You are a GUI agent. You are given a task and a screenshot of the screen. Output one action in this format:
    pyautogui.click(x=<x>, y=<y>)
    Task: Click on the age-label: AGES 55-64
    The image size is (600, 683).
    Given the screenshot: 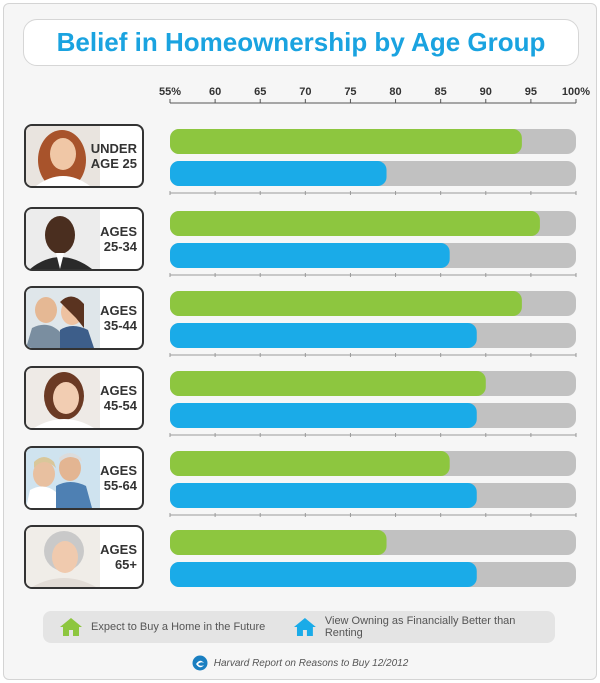 What is the action you would take?
    pyautogui.click(x=118, y=478)
    